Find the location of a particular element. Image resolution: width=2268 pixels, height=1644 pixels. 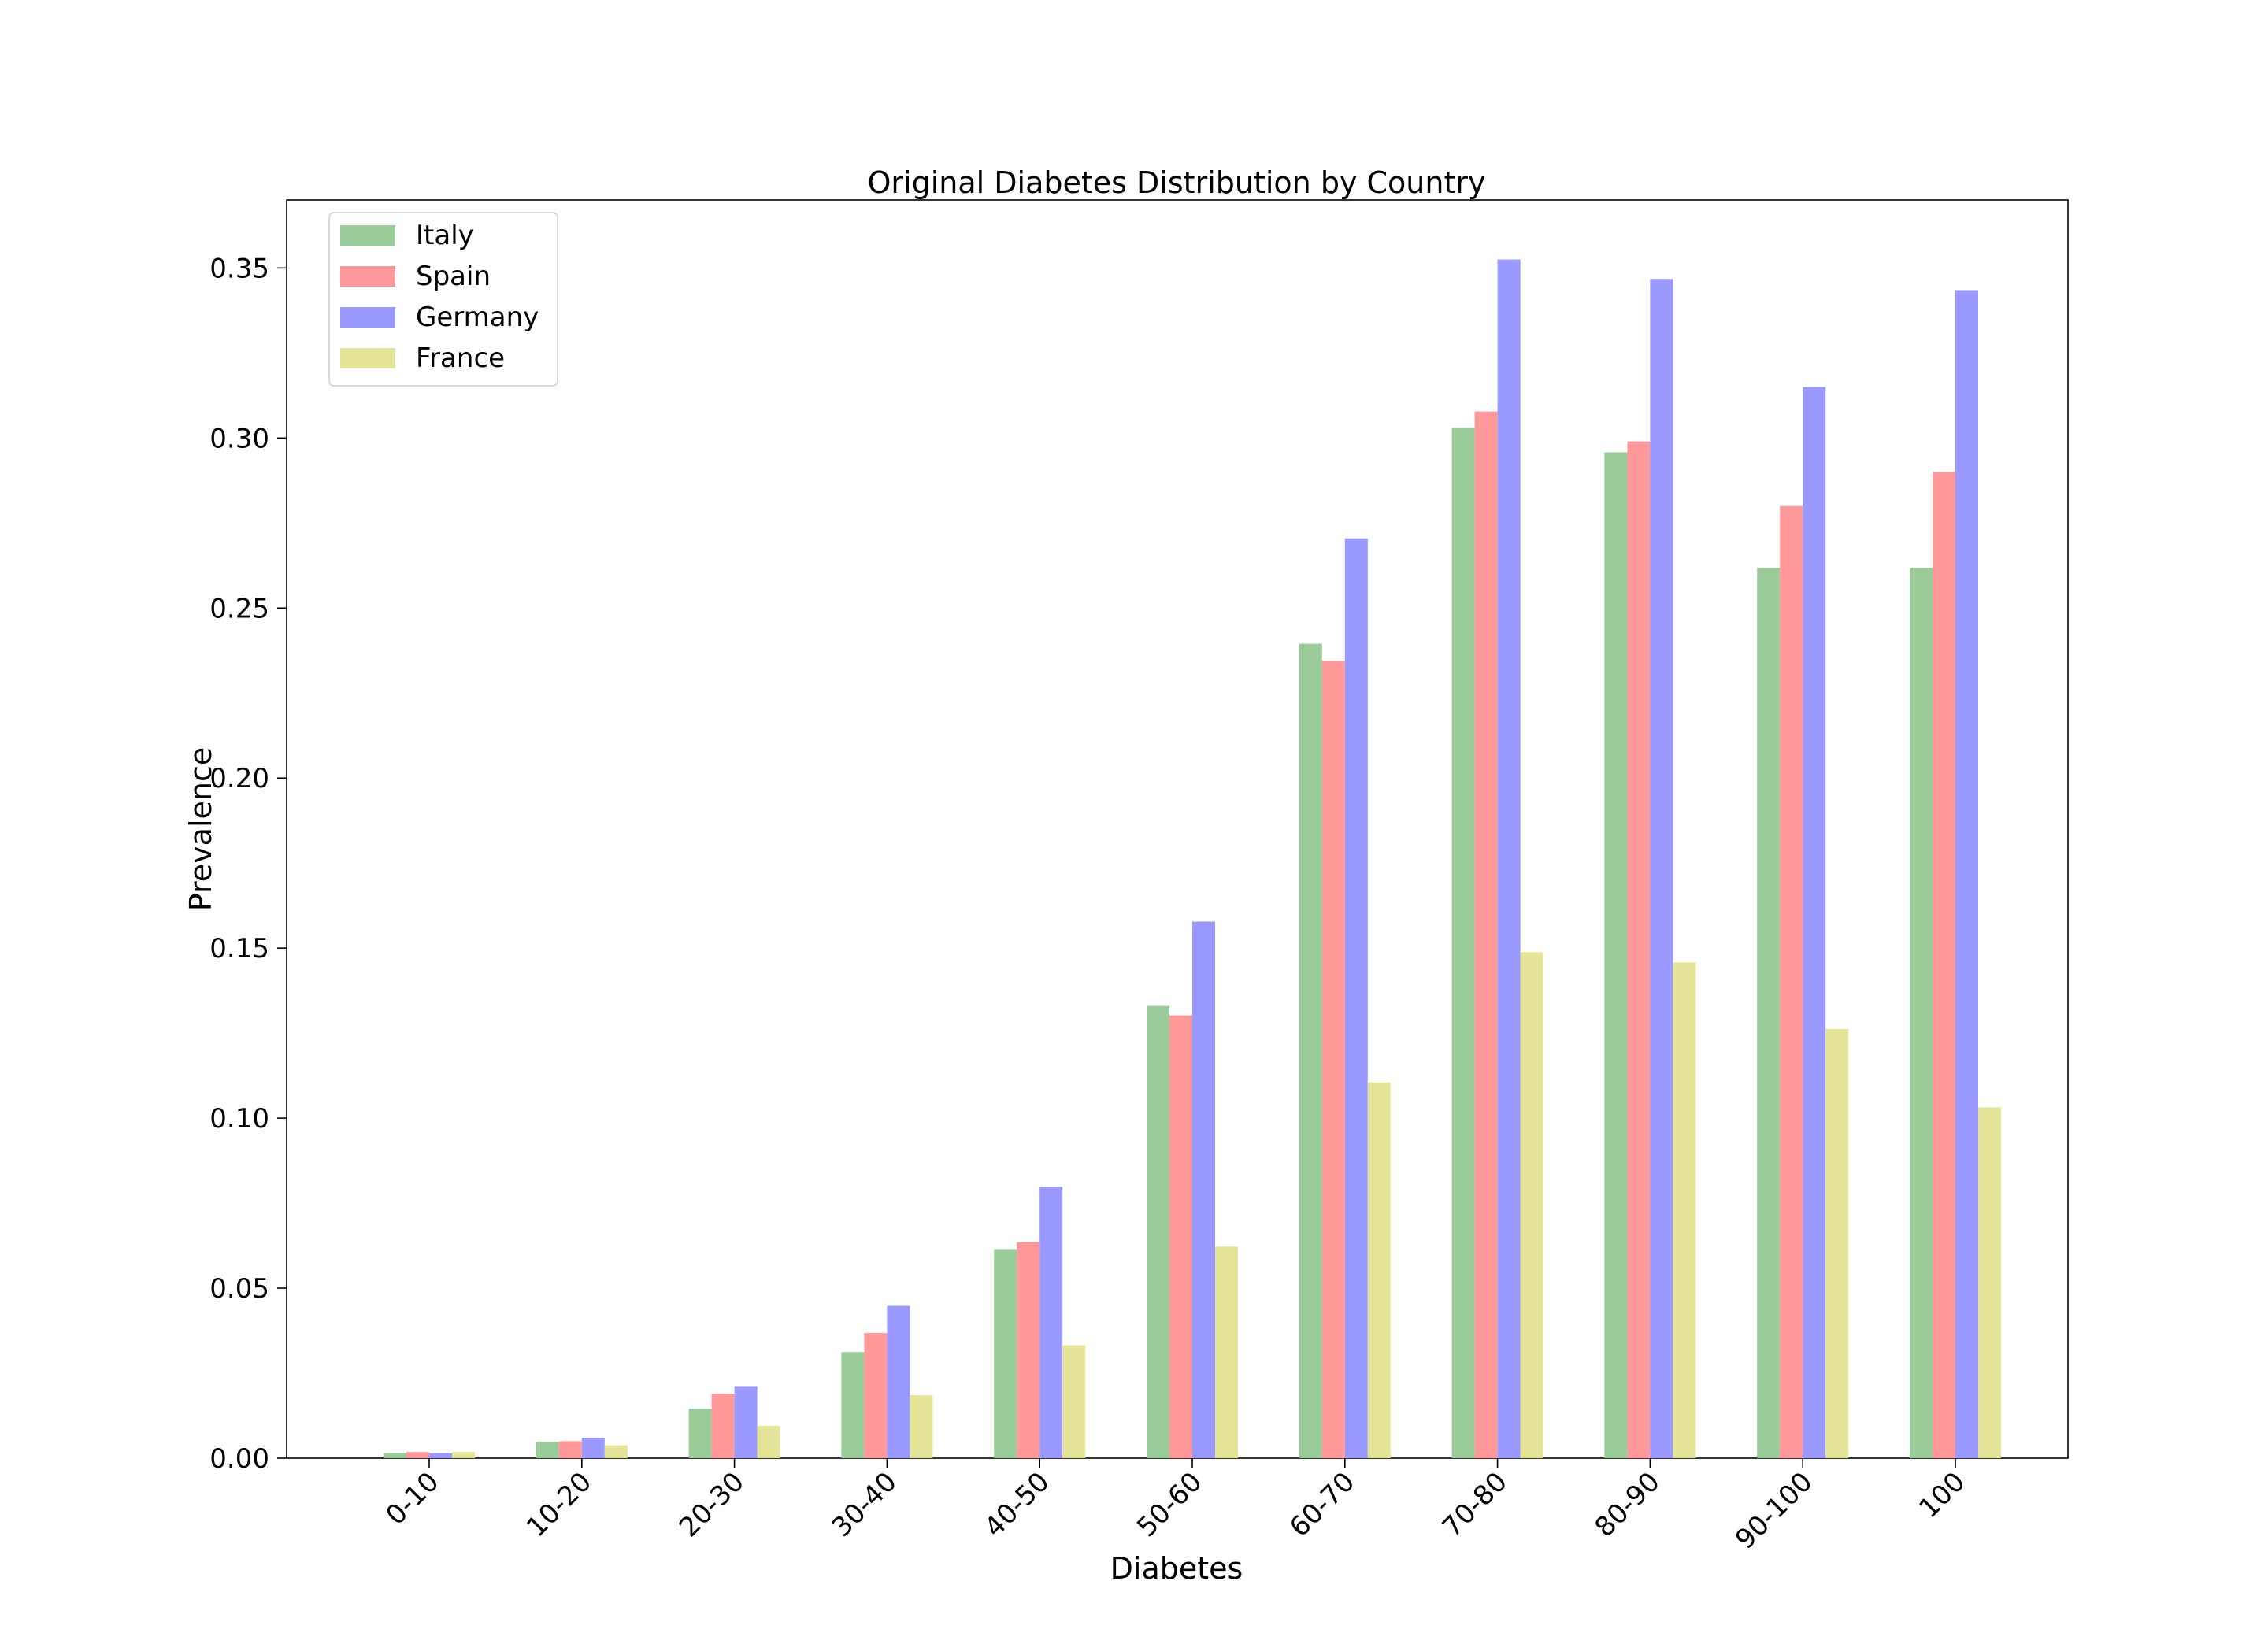

y-tick-label: 0.10 is located at coordinates (239, 1119).